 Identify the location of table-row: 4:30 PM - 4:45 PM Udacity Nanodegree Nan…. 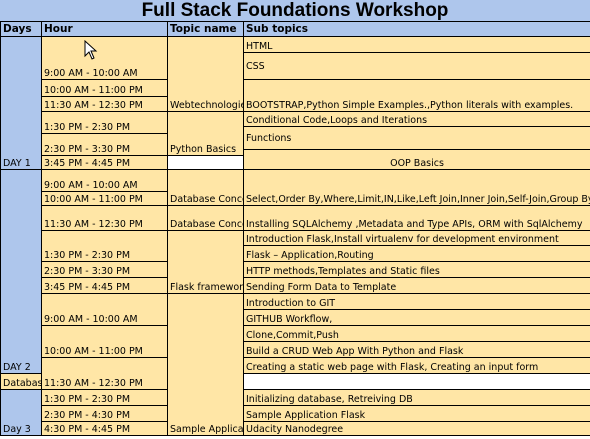
(295, 428).